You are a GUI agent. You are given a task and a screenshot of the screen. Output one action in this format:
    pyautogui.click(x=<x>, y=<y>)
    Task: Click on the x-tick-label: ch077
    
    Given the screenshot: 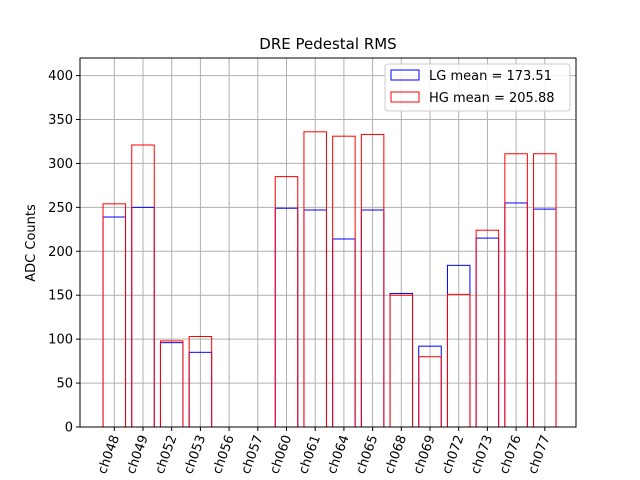 What is the action you would take?
    pyautogui.click(x=540, y=454)
    